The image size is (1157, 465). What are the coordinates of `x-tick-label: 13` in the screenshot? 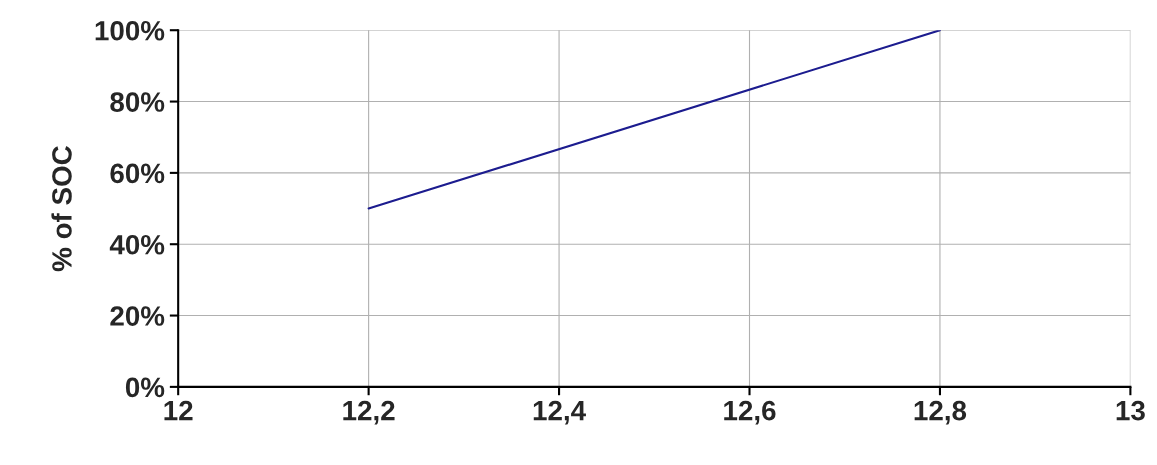 It's located at (1130, 410).